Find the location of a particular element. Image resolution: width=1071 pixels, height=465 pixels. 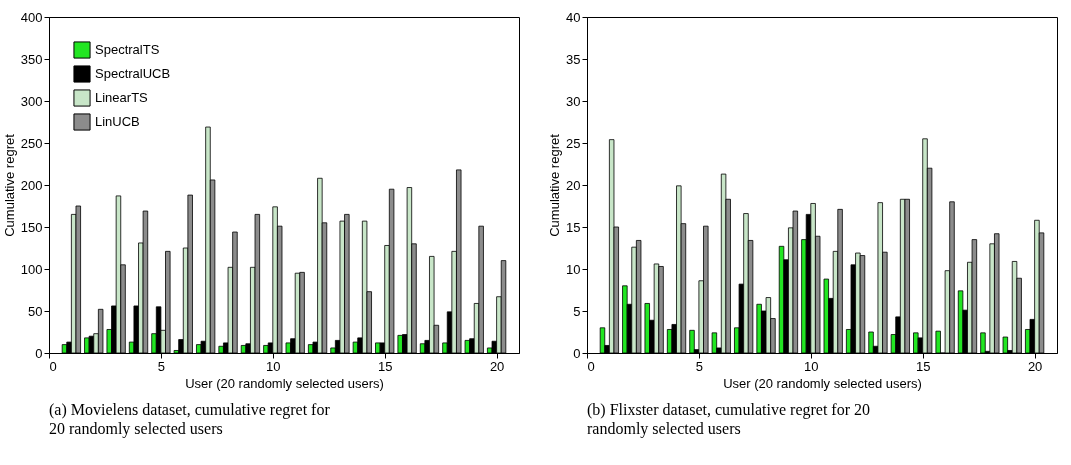

y-tick-label: 350 is located at coordinates (31, 59).